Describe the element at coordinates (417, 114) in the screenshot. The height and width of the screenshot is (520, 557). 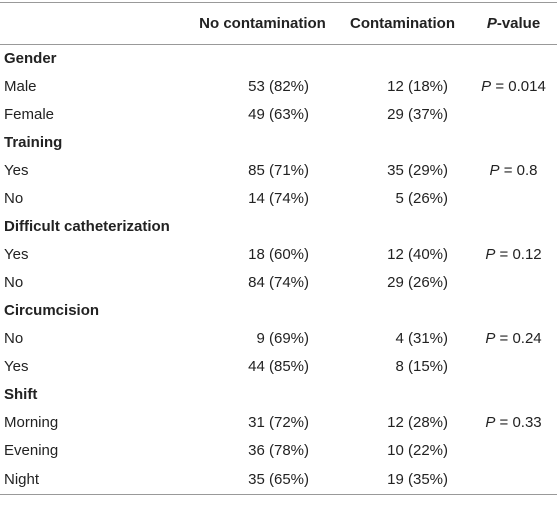
I see `contamination-cell: 29 (37%)` at that location.